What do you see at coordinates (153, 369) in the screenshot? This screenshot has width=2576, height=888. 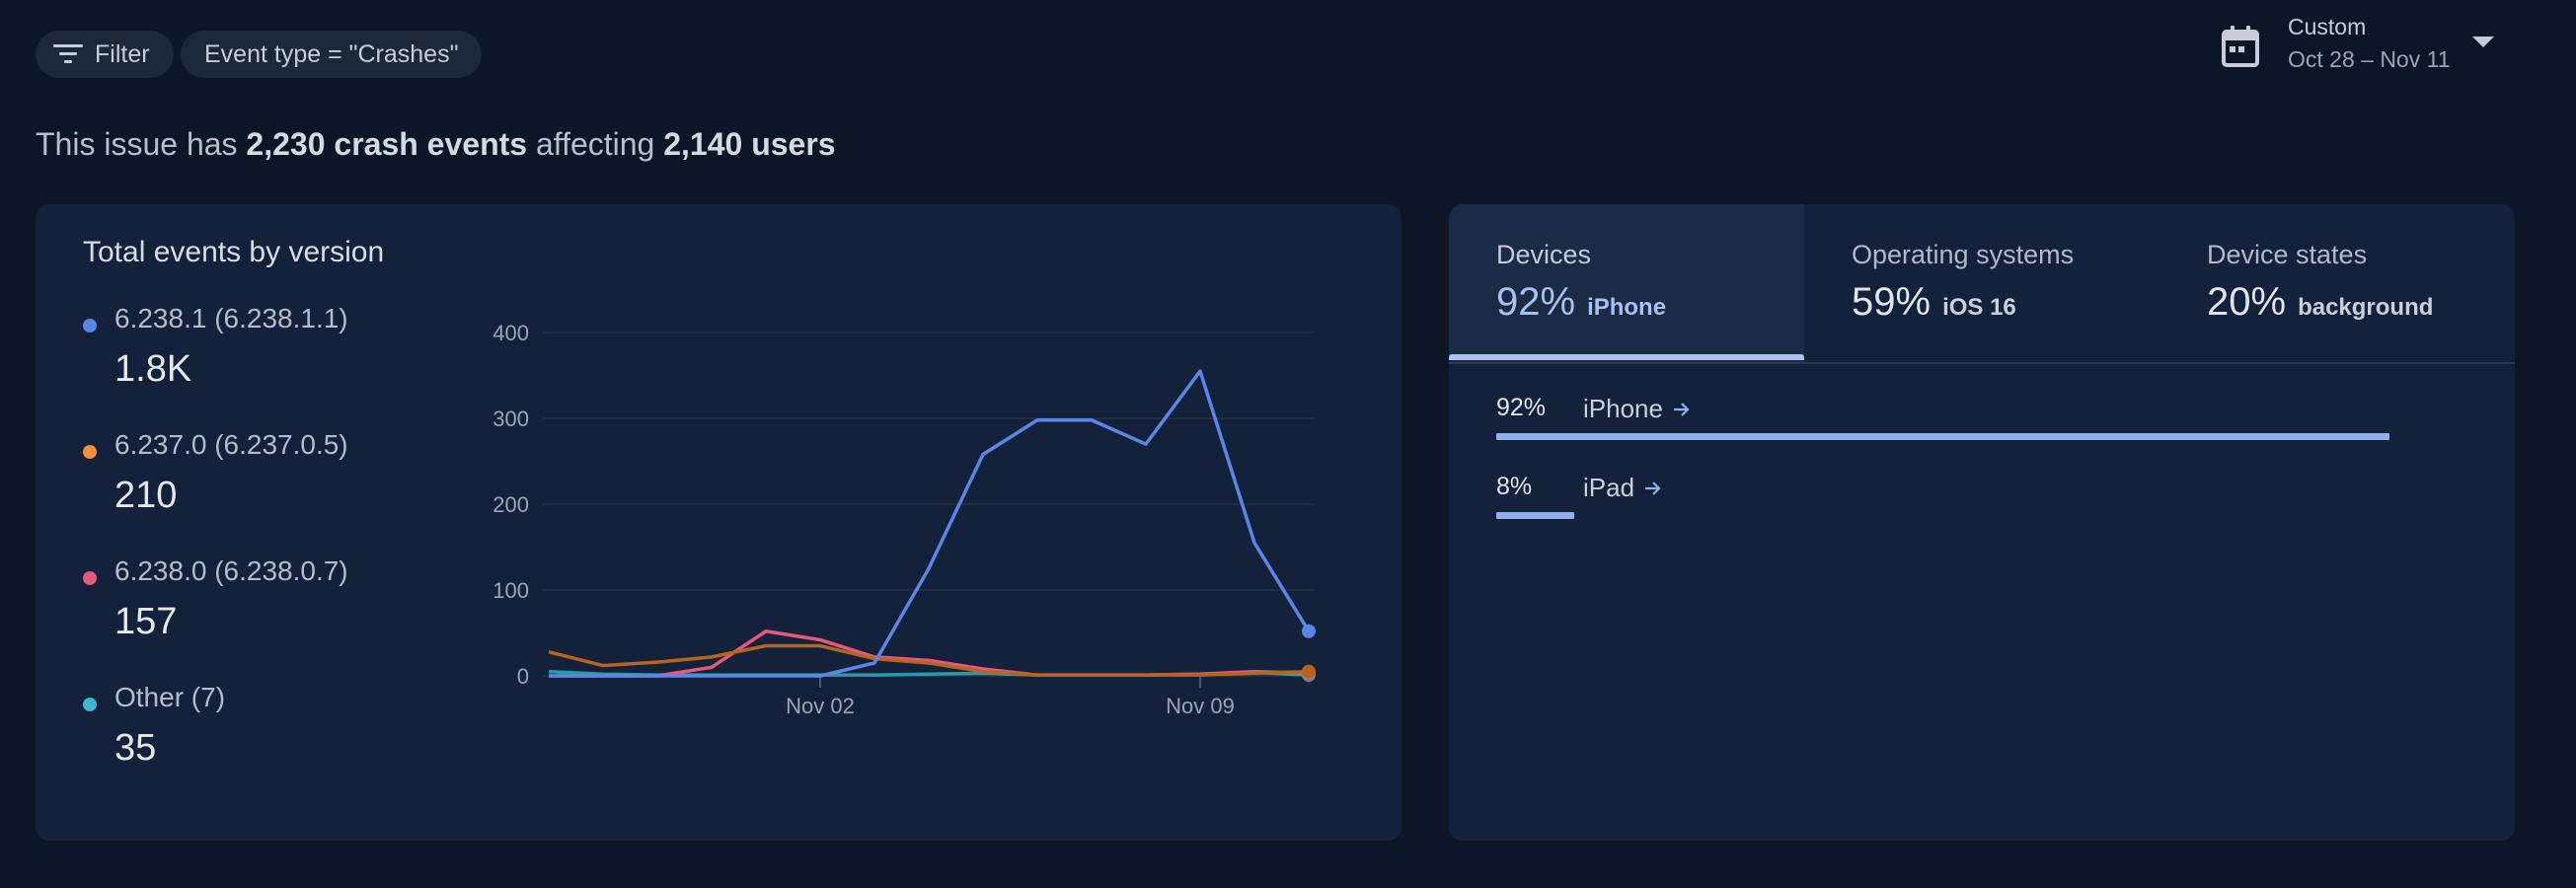 I see `legend-count: 1.8K` at bounding box center [153, 369].